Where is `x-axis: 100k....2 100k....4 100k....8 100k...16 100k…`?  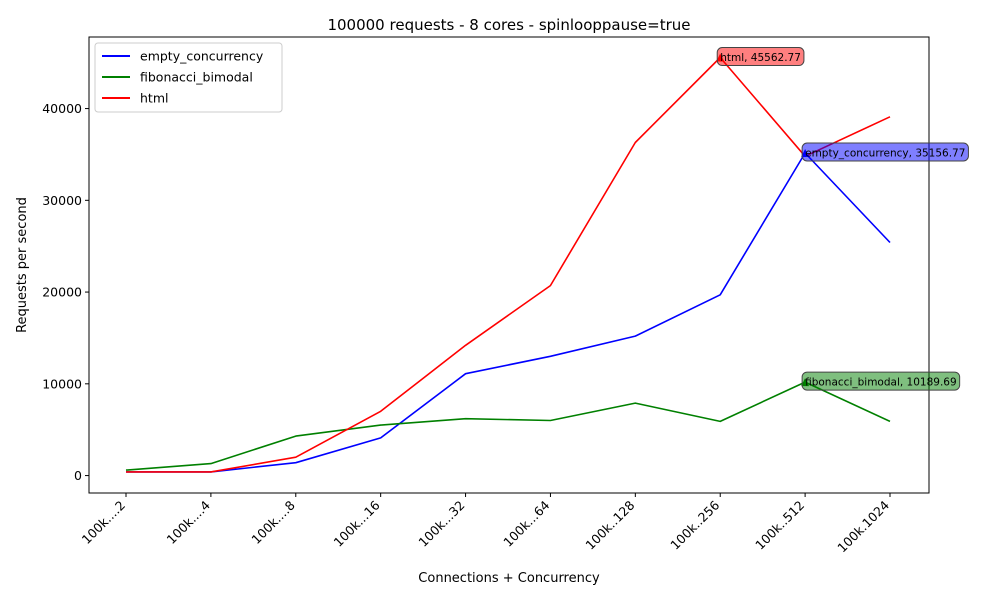
x-axis: 100k....2 100k....4 100k....8 100k...16 100k… is located at coordinates (485, 524).